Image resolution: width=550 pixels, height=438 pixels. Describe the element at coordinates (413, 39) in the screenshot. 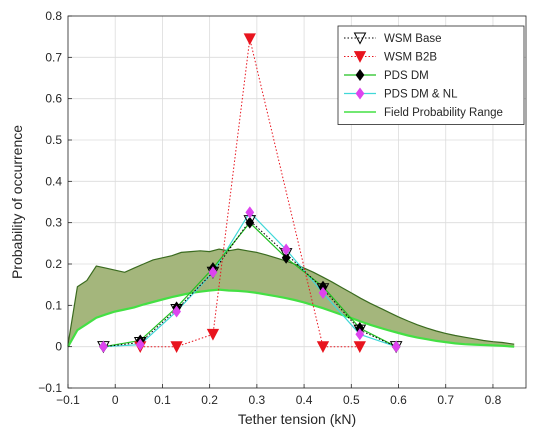

I see `legend-label-wsm-base: WSM Base` at that location.